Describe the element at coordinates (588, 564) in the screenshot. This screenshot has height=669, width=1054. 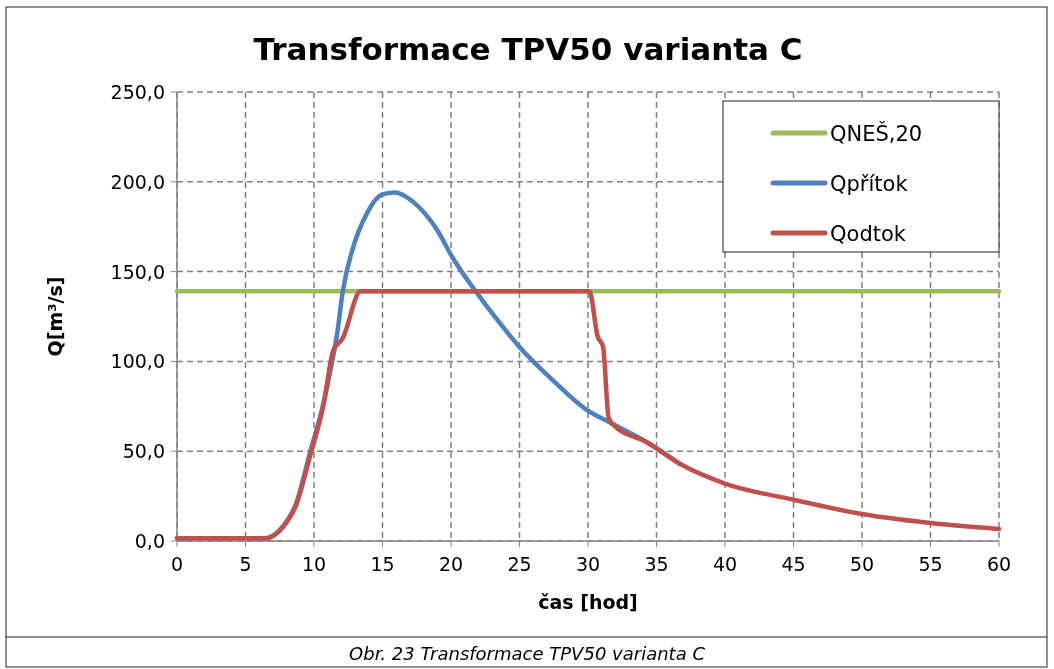
I see `x-tick-label: 30` at that location.